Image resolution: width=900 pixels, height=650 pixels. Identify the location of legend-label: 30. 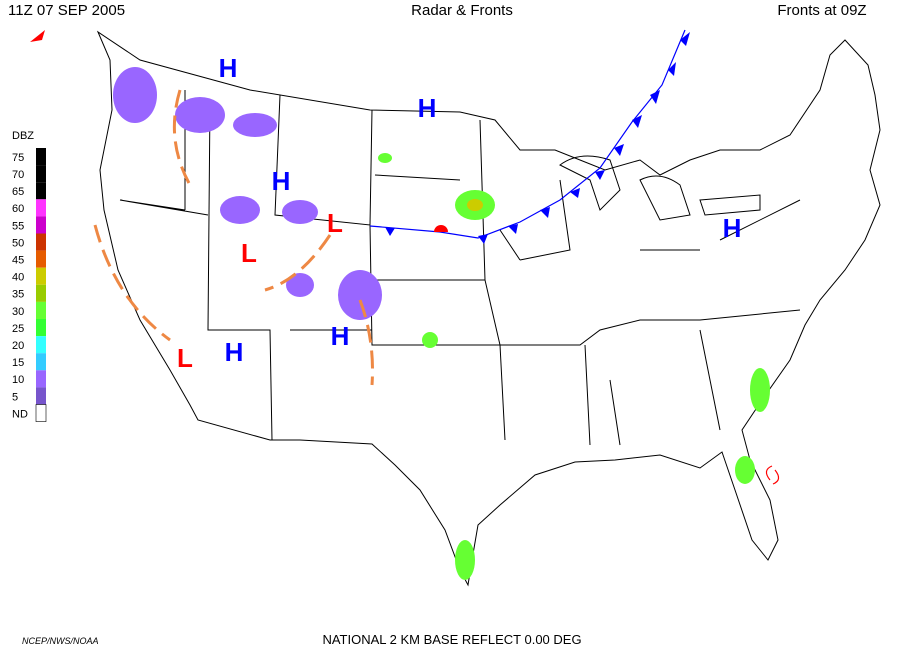
(18, 312).